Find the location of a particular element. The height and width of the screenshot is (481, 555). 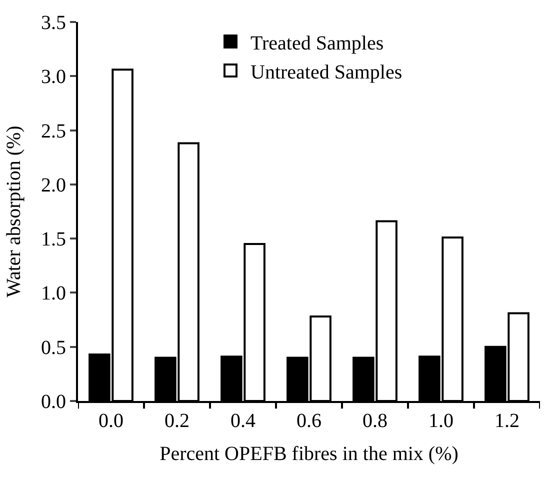

y-tick-label: 3.5 is located at coordinates (53, 23).